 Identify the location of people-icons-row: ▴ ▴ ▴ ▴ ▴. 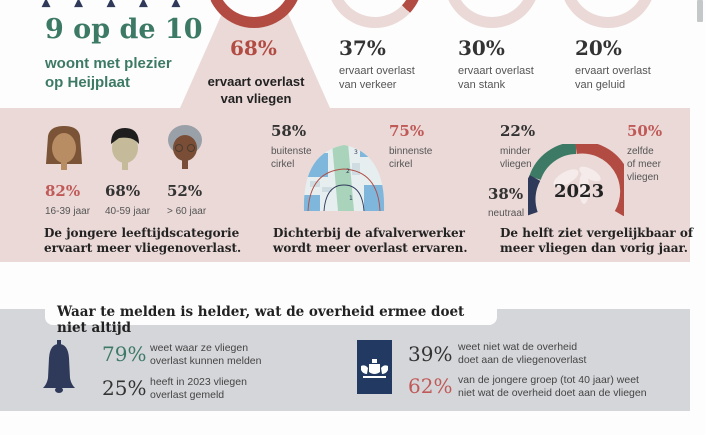
(116, 5).